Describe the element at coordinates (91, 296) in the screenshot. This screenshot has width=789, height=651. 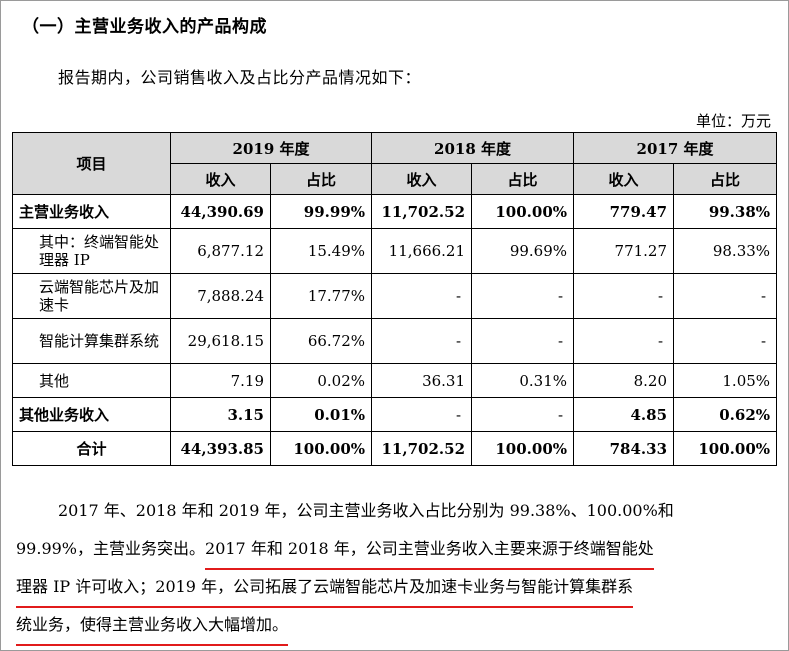
I see `row-label: 云端智能芯片及加速卡` at that location.